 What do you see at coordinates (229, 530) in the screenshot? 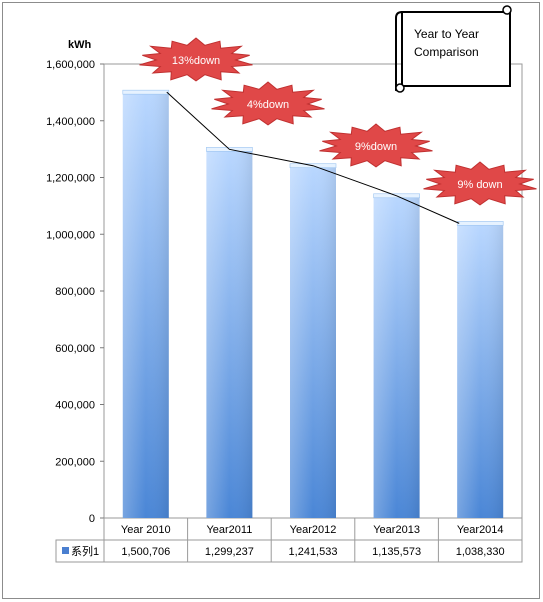
I see `x-category-label: Year2011` at bounding box center [229, 530].